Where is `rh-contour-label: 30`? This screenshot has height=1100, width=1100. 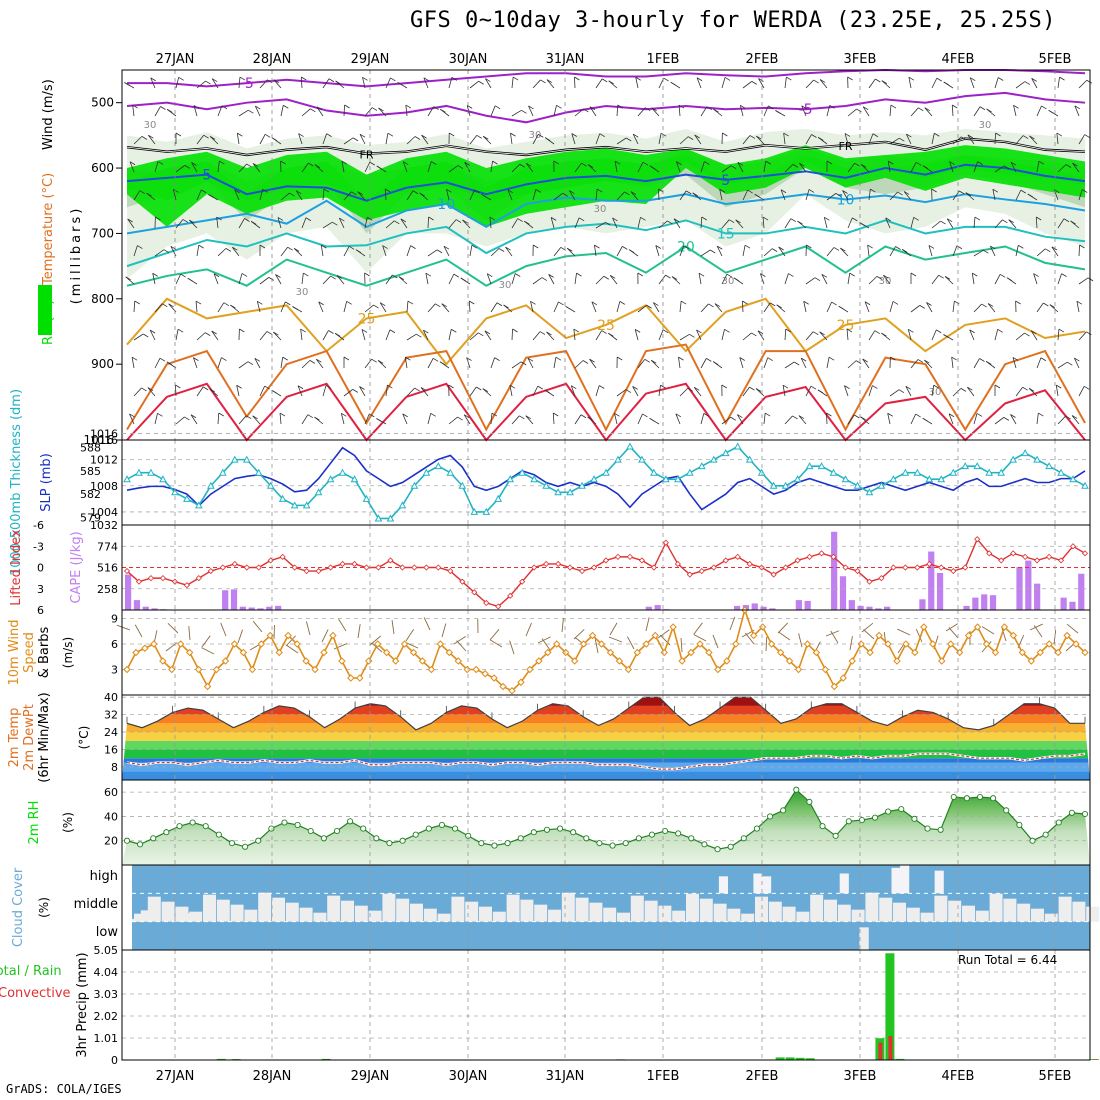 rh-contour-label: 30 is located at coordinates (728, 281).